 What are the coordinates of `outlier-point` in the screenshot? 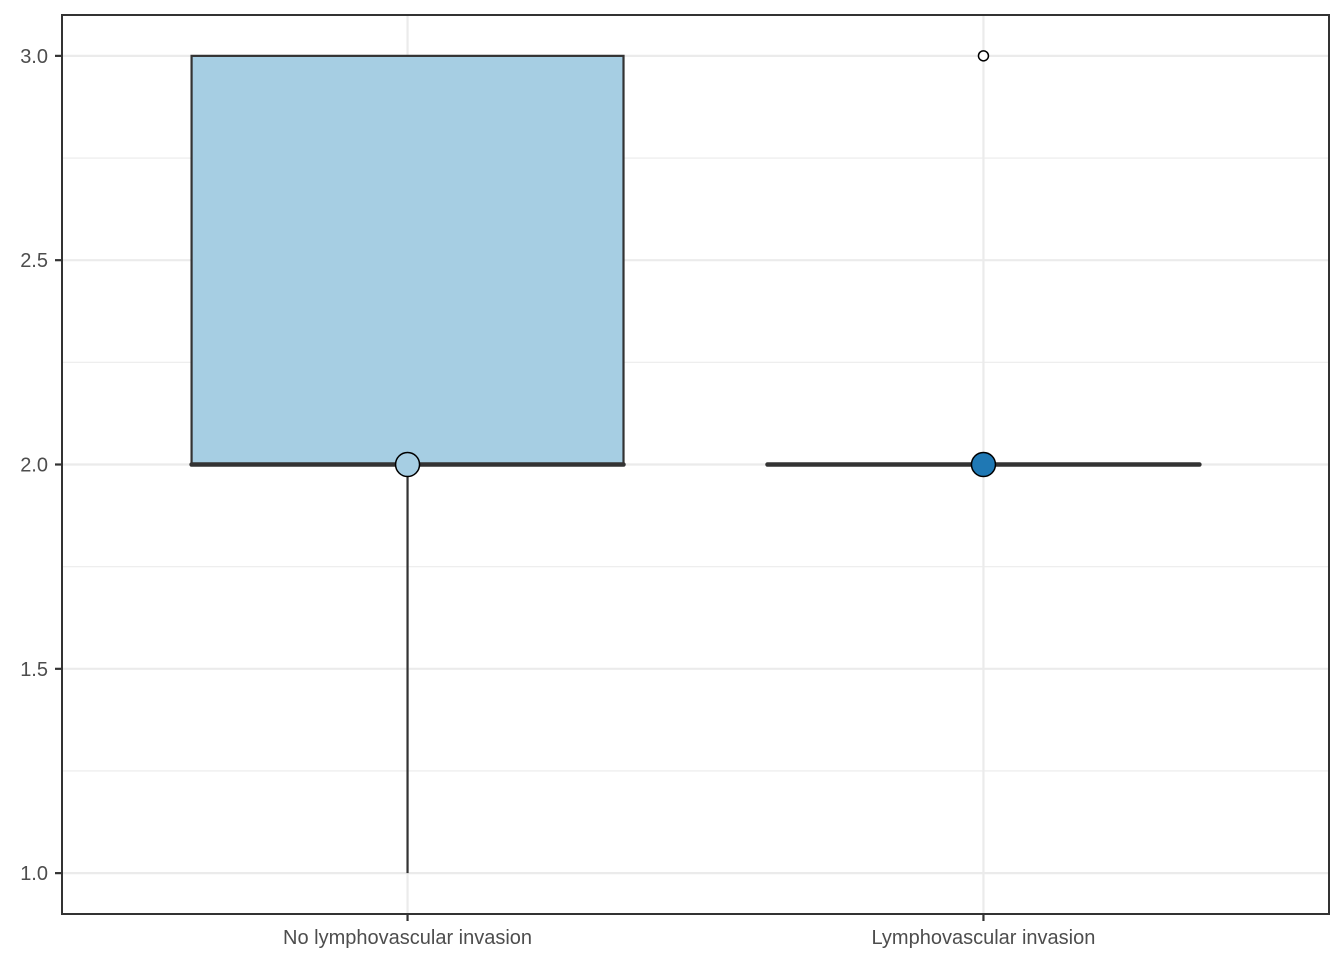 It's located at (983, 56).